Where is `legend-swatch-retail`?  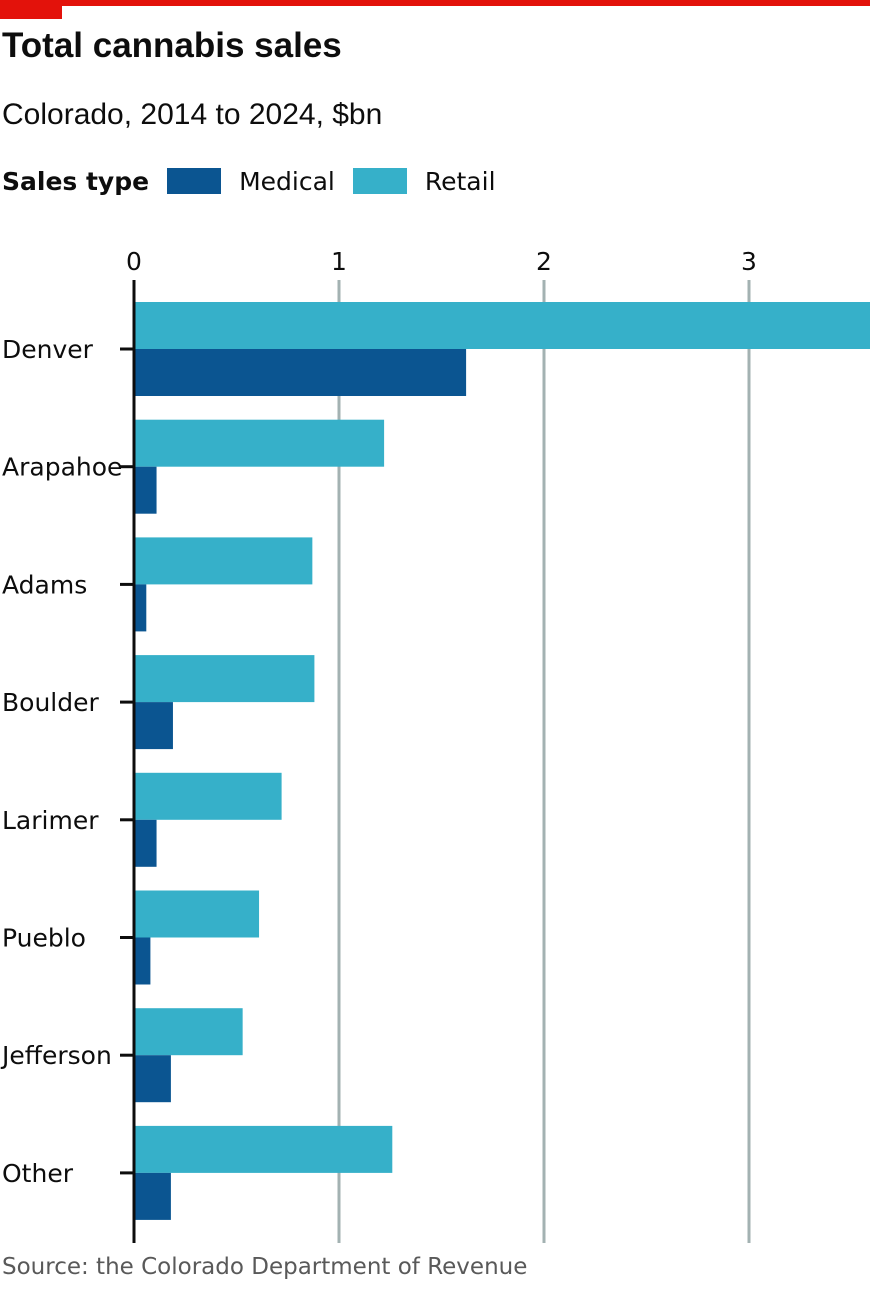 legend-swatch-retail is located at coordinates (379, 181).